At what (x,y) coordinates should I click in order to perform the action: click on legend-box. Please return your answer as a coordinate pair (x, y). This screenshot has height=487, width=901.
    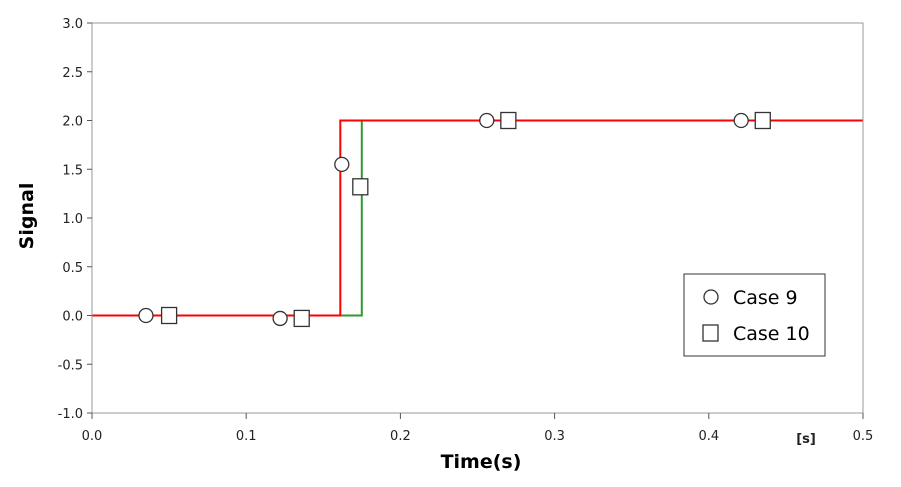
    Looking at the image, I should click on (754, 315).